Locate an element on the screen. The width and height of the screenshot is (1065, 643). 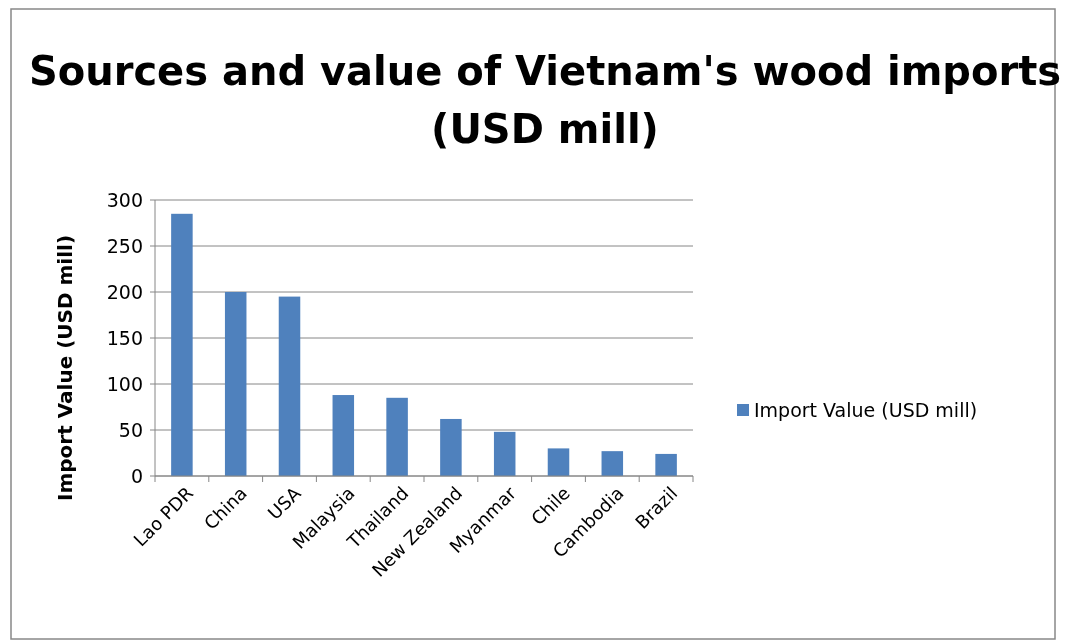
y-tick-label: 300 is located at coordinates (124, 199).